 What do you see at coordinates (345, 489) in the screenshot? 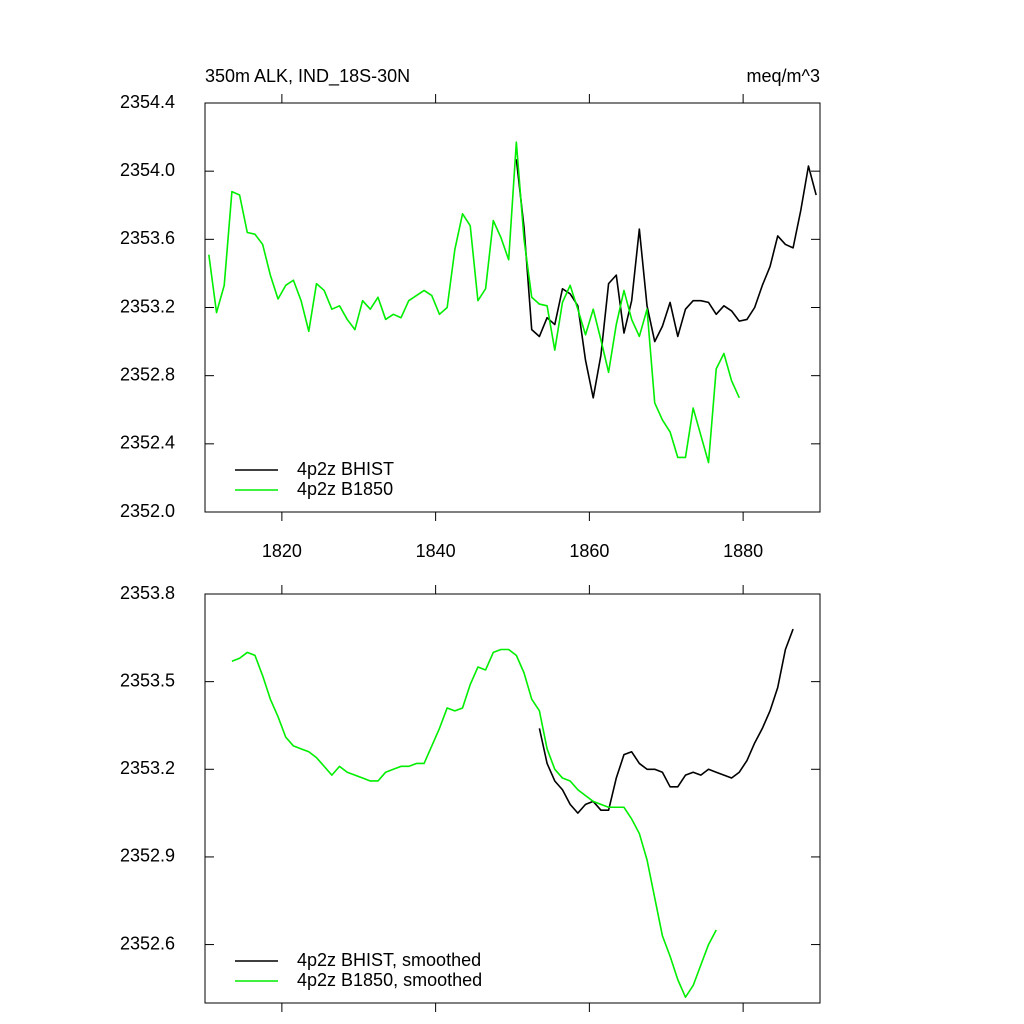
I see `legend-label: 4p2z B1850` at bounding box center [345, 489].